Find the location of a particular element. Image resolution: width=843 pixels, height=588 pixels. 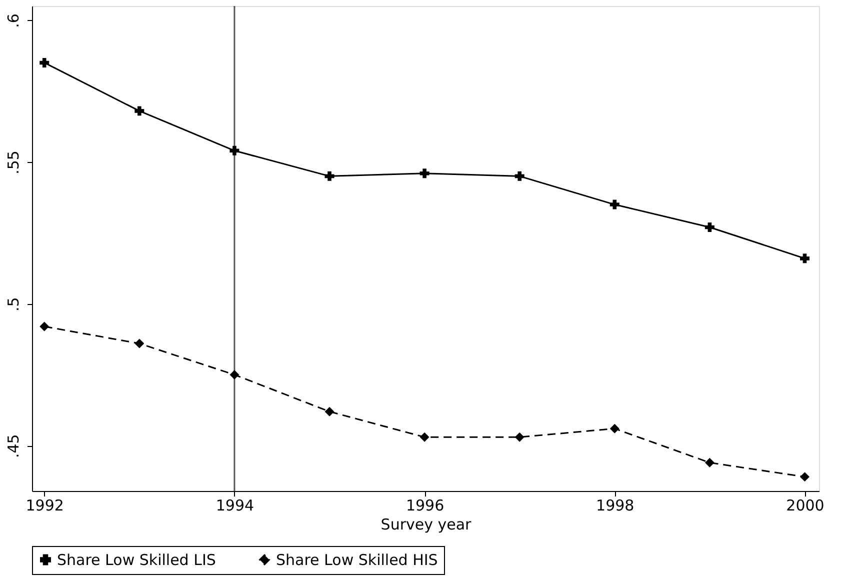

x-axis-title: Survey year is located at coordinates (426, 525).